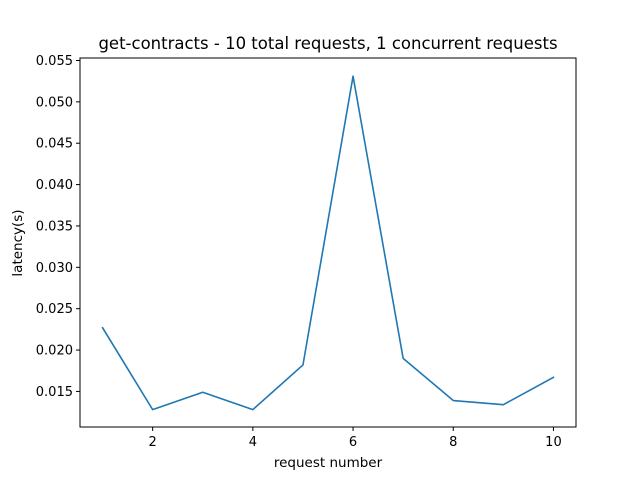 This screenshot has width=640, height=480. What do you see at coordinates (328, 463) in the screenshot?
I see `x-axis-label: request number` at bounding box center [328, 463].